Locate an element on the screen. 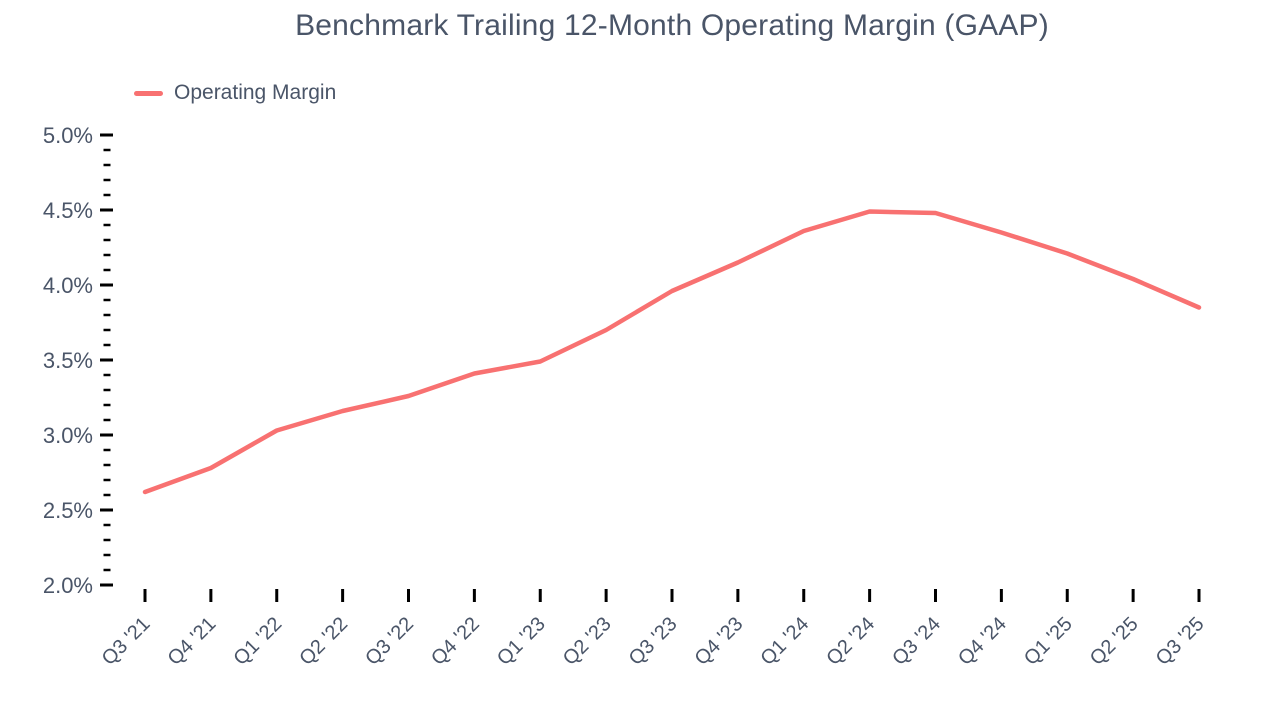 The image size is (1280, 720). y-axis-tick-label: 3.0% is located at coordinates (68, 435).